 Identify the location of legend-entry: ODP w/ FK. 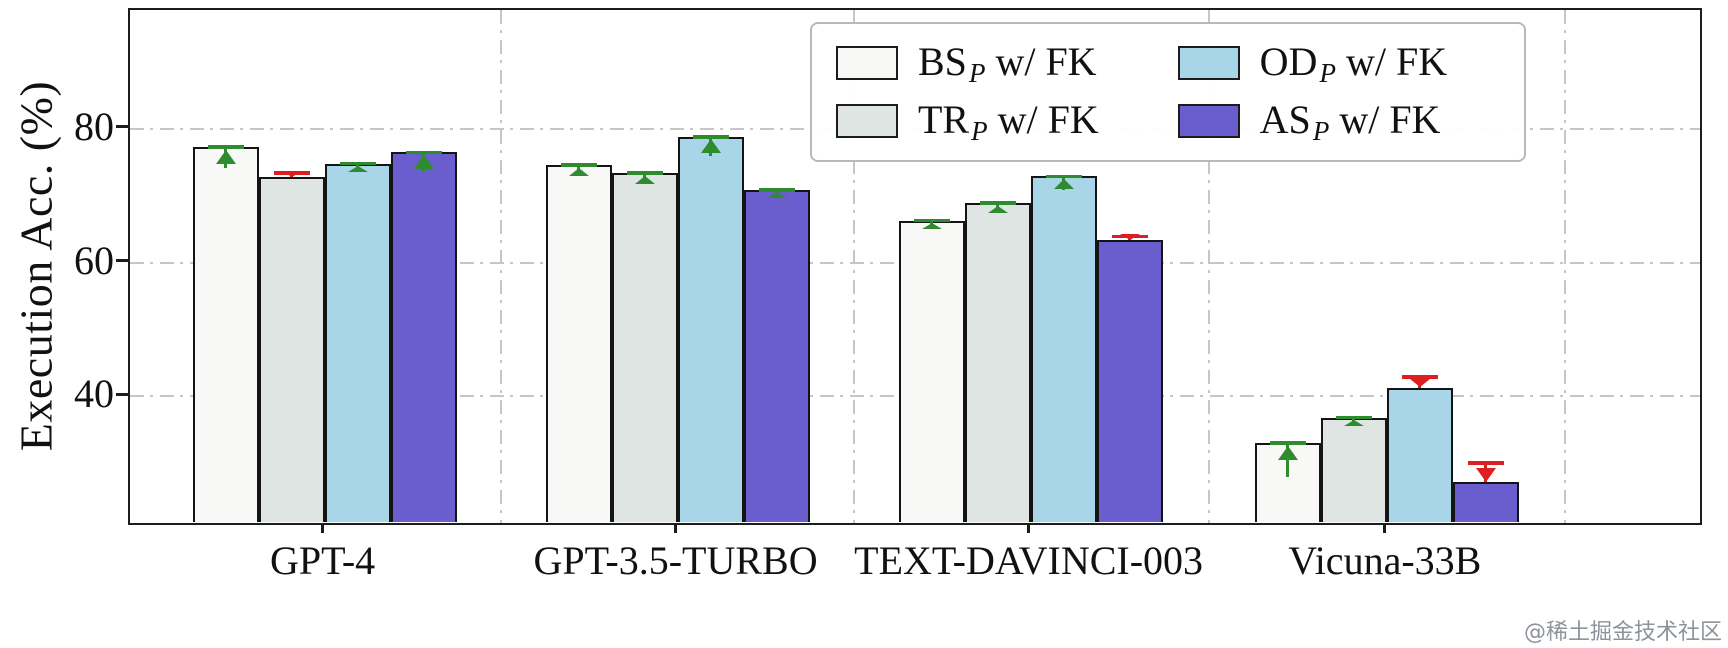
(1338, 63).